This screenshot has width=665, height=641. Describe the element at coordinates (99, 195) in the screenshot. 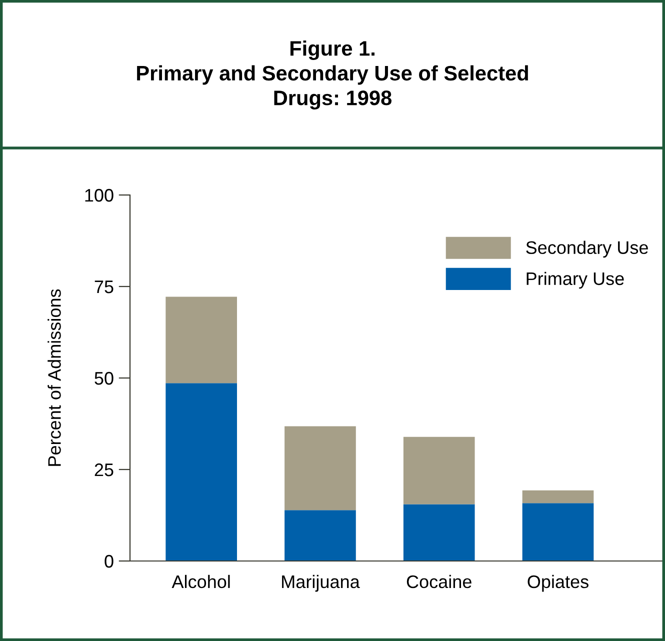

I see `y-tick-label: 100` at that location.